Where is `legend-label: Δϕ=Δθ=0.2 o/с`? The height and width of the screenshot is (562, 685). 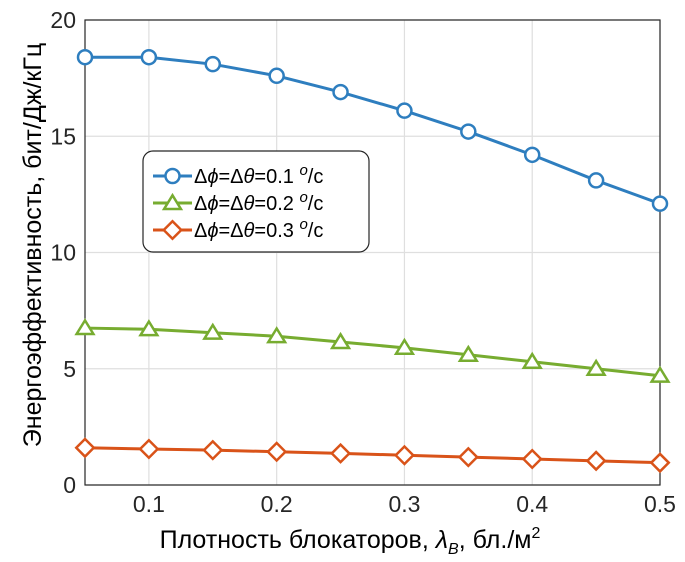 legend-label: Δϕ=Δθ=0.2 o/с is located at coordinates (258, 202).